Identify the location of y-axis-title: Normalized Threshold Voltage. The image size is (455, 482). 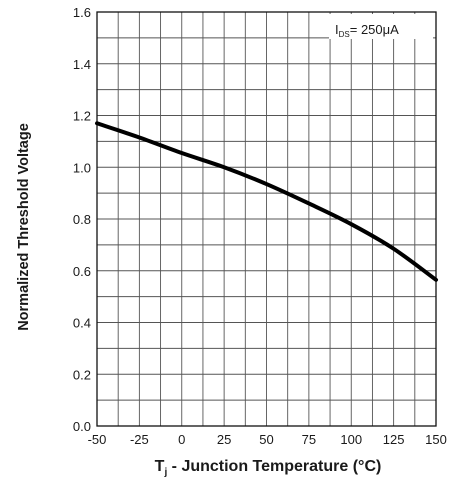
(24, 227).